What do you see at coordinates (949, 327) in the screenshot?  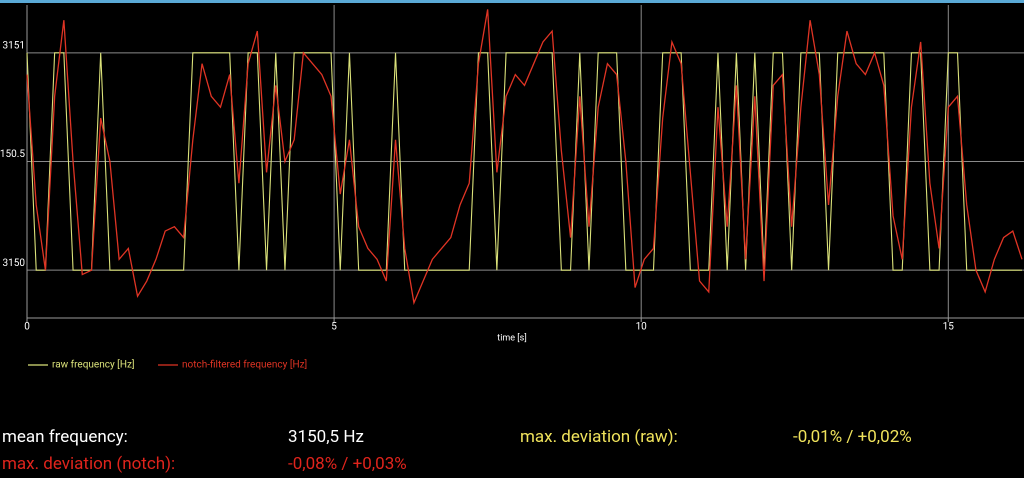 I see `x-tick-label: 15` at bounding box center [949, 327].